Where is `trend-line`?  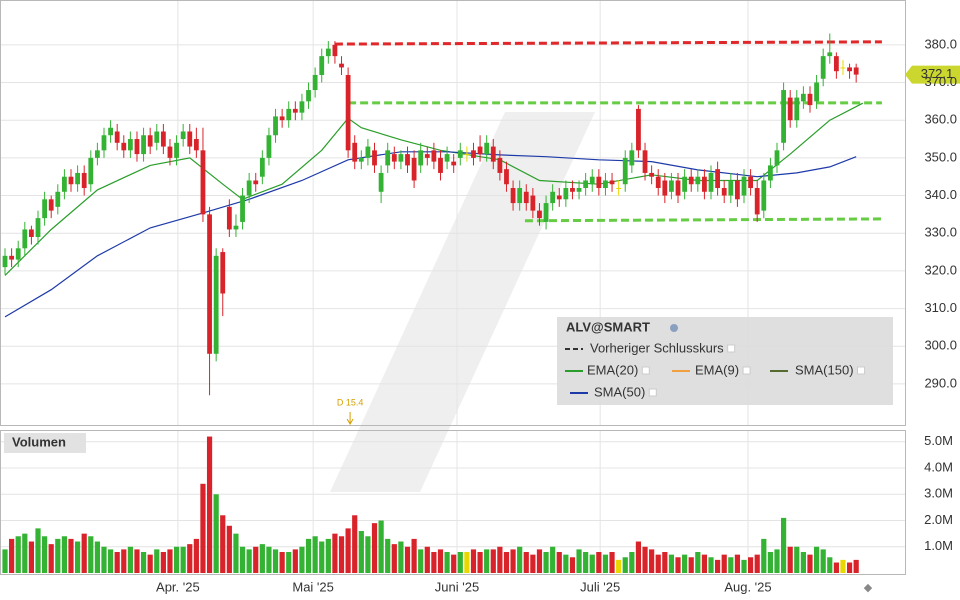 trend-line is located at coordinates (703, 220).